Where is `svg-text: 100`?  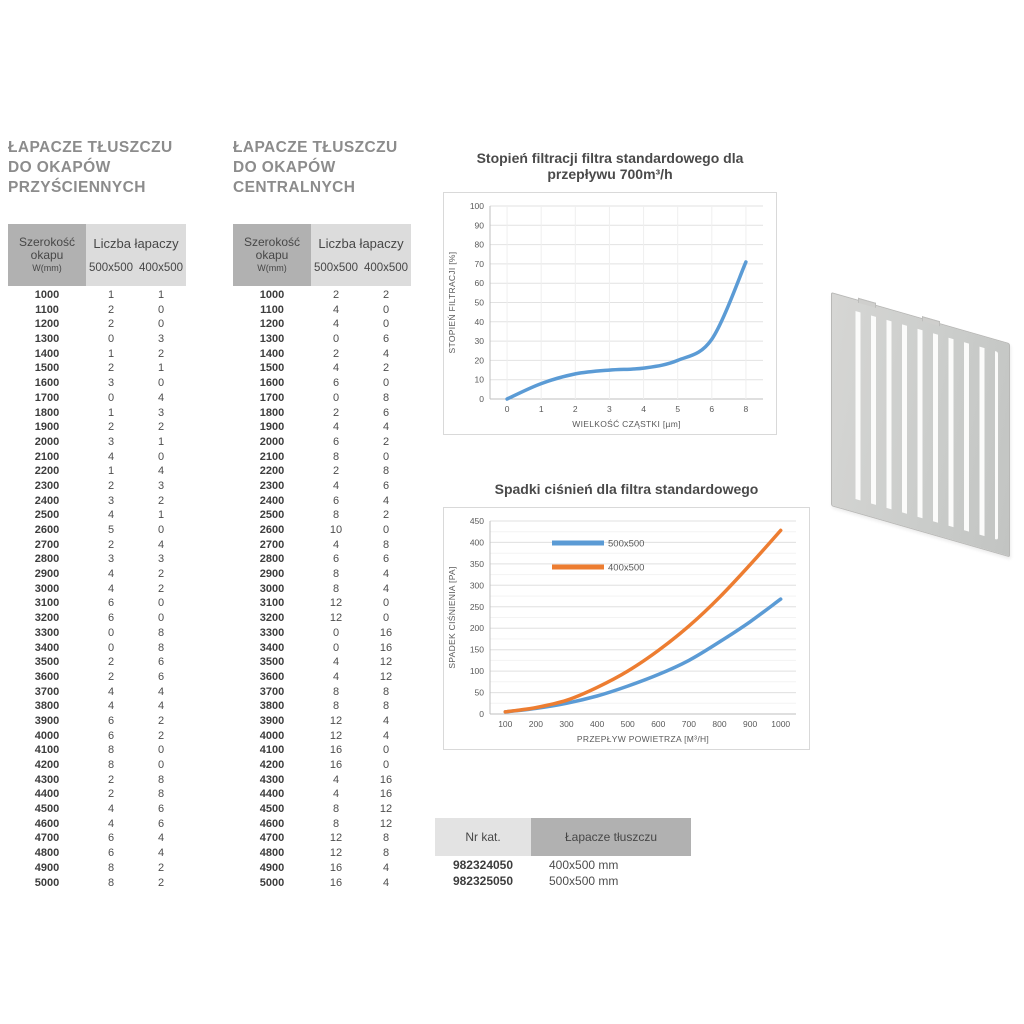
svg-text: 100 is located at coordinates (505, 724).